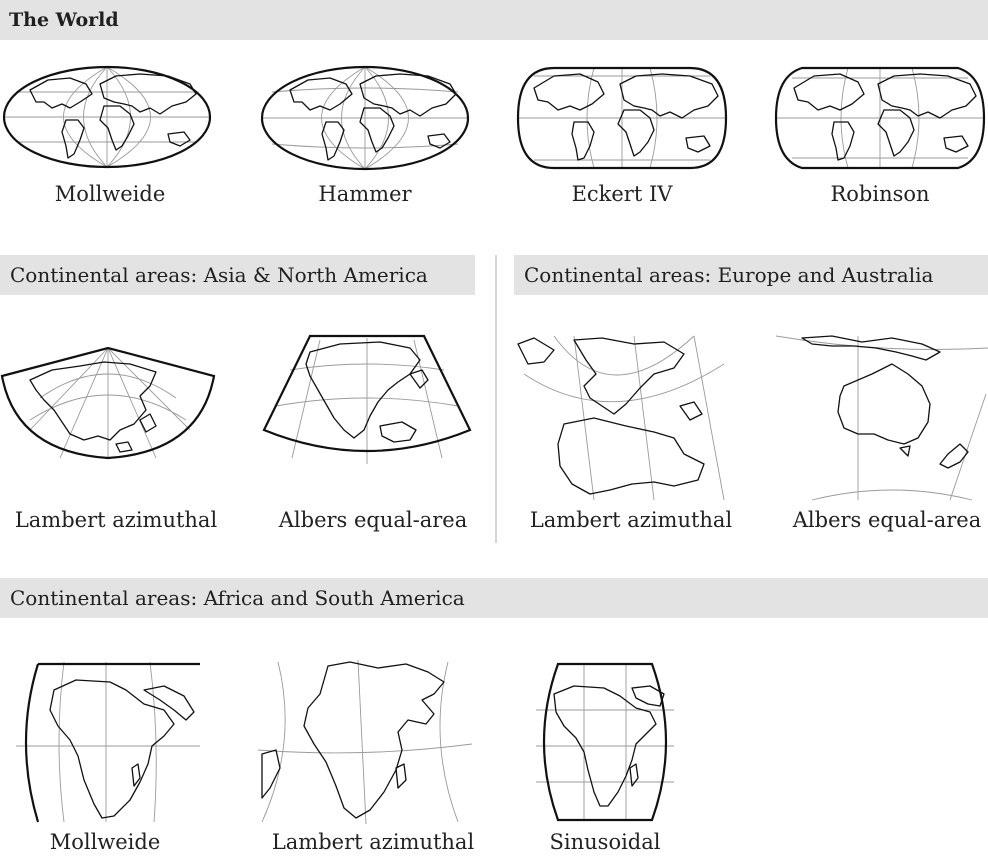 The height and width of the screenshot is (861, 988). I want to click on section-divider, so click(496, 399).